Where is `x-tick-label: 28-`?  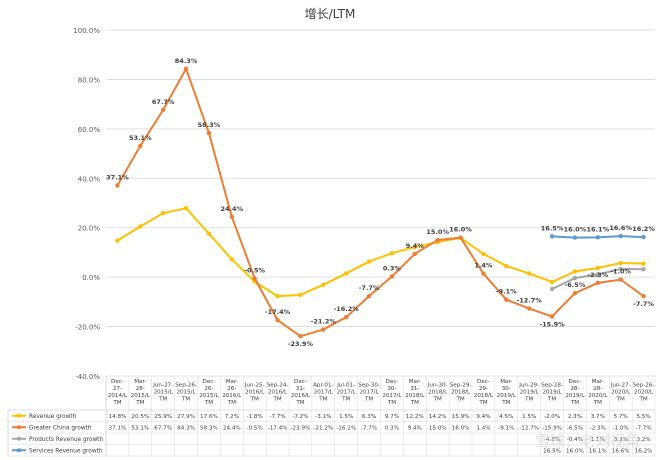 x-tick-label: 28- is located at coordinates (574, 389).